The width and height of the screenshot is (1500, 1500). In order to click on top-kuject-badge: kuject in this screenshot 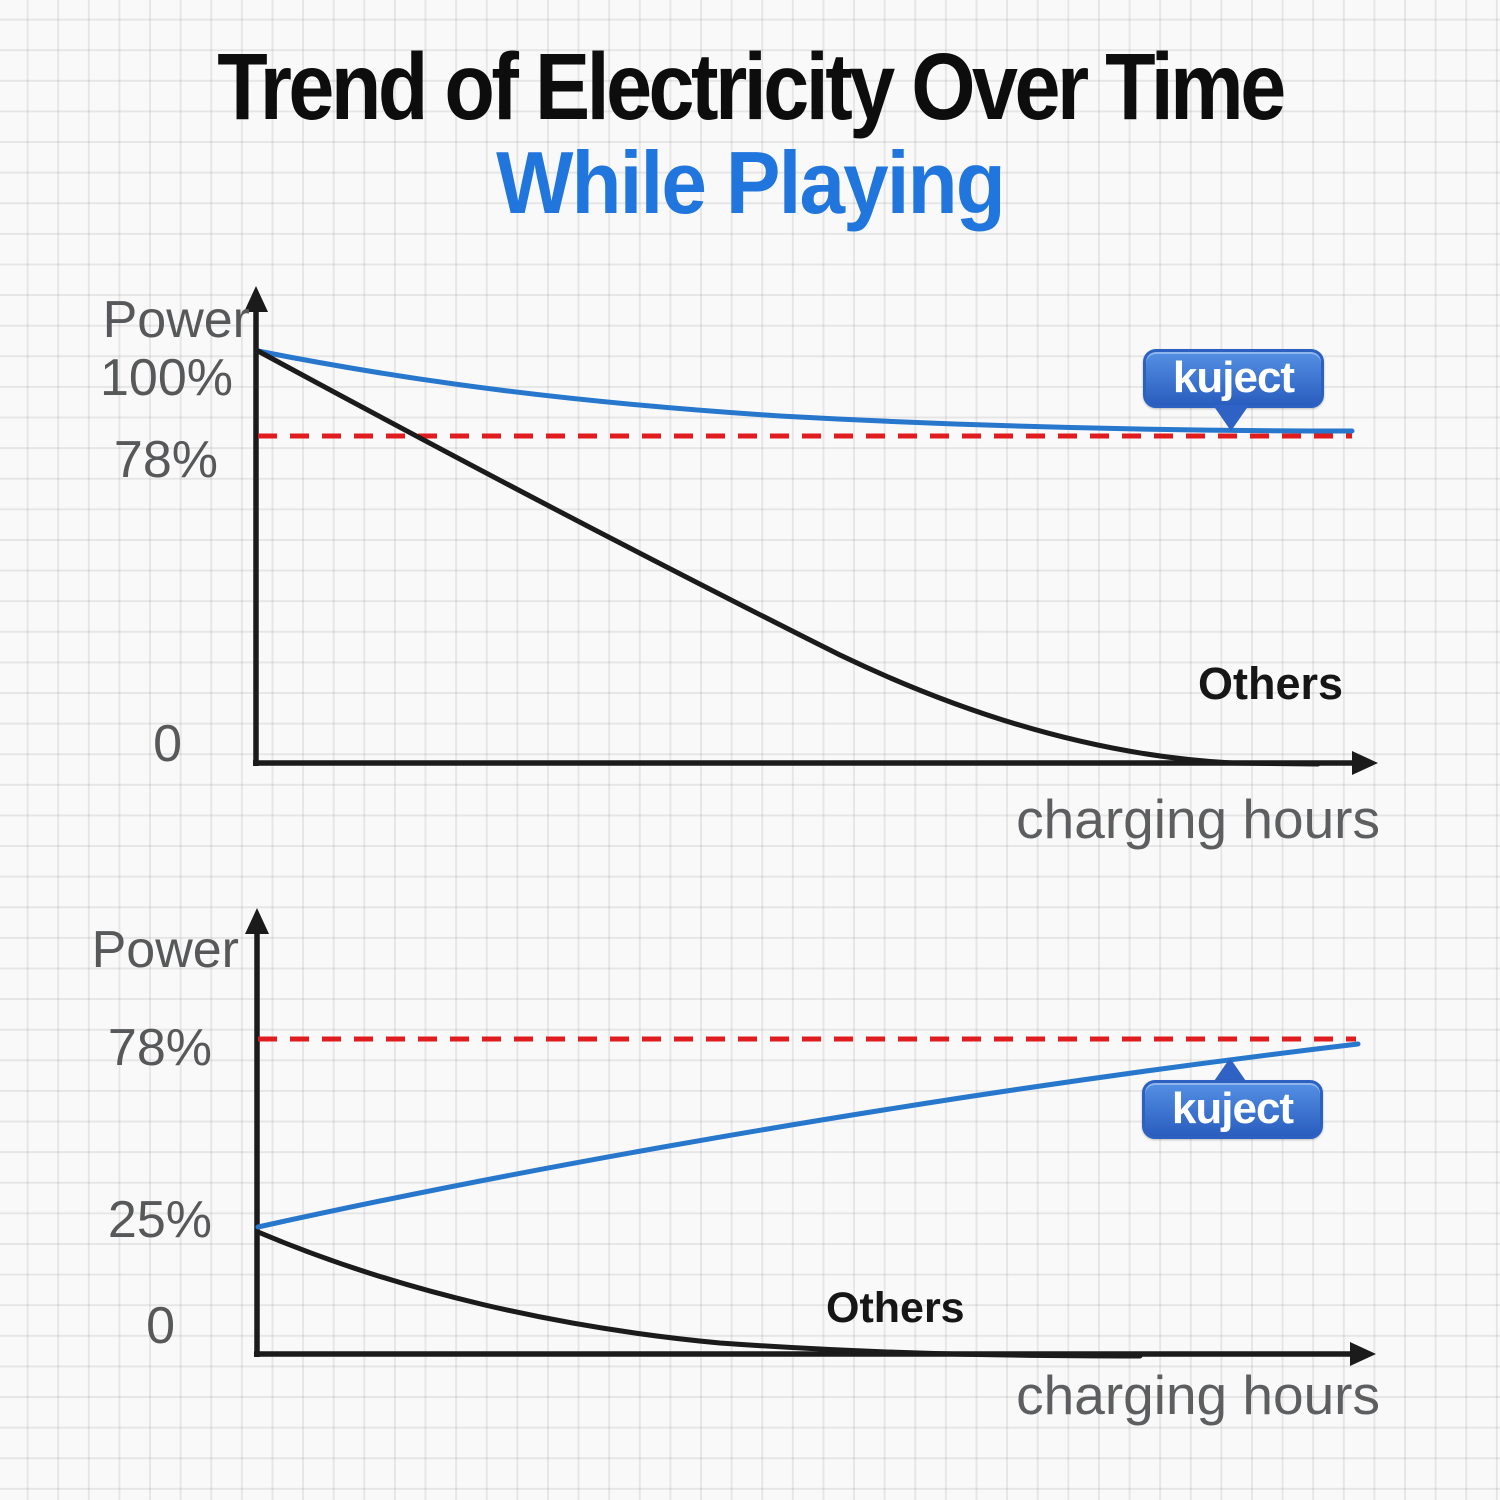, I will do `click(1233, 378)`.